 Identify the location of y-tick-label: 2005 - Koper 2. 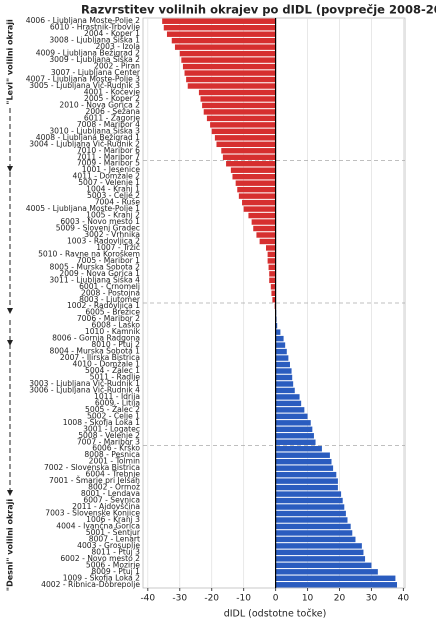
(112, 98).